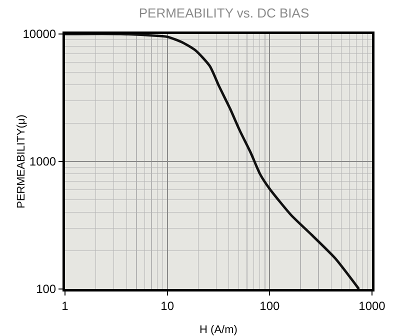  Describe the element at coordinates (21, 161) in the screenshot. I see `y-axis-title: PERMEABILITY(μ)` at that location.